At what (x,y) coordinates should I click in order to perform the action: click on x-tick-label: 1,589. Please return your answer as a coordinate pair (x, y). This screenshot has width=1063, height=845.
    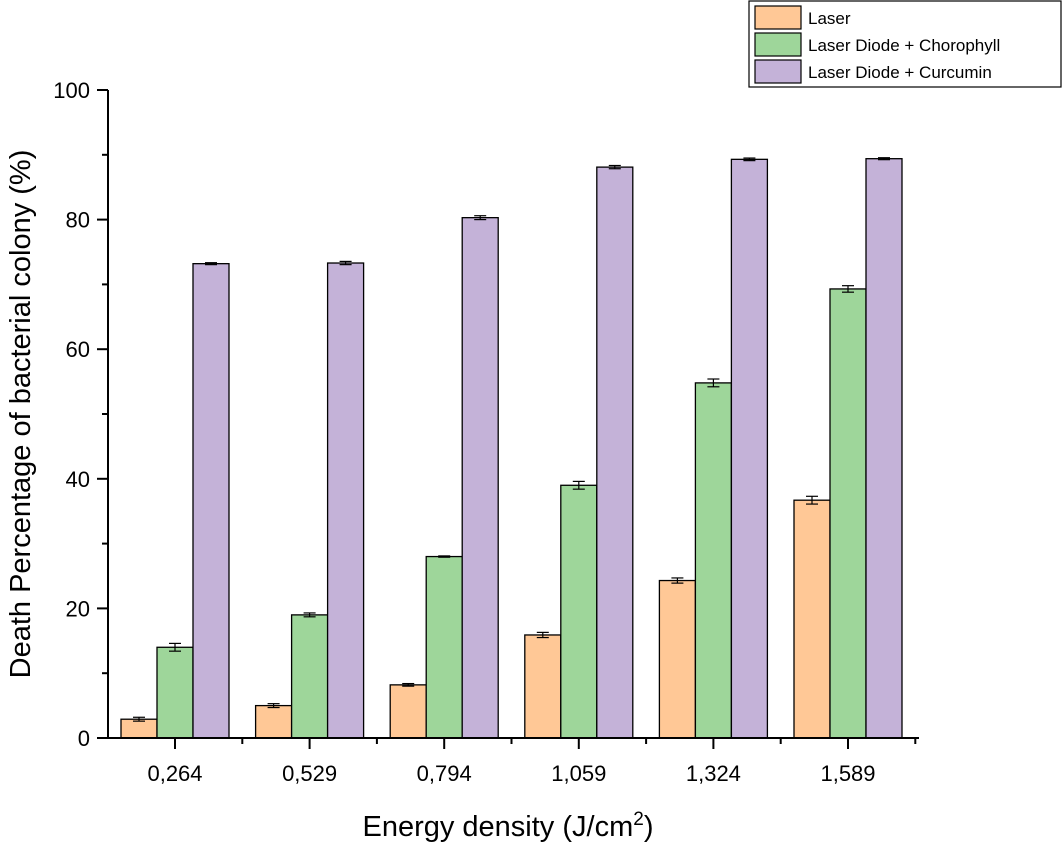
    Looking at the image, I should click on (847, 773).